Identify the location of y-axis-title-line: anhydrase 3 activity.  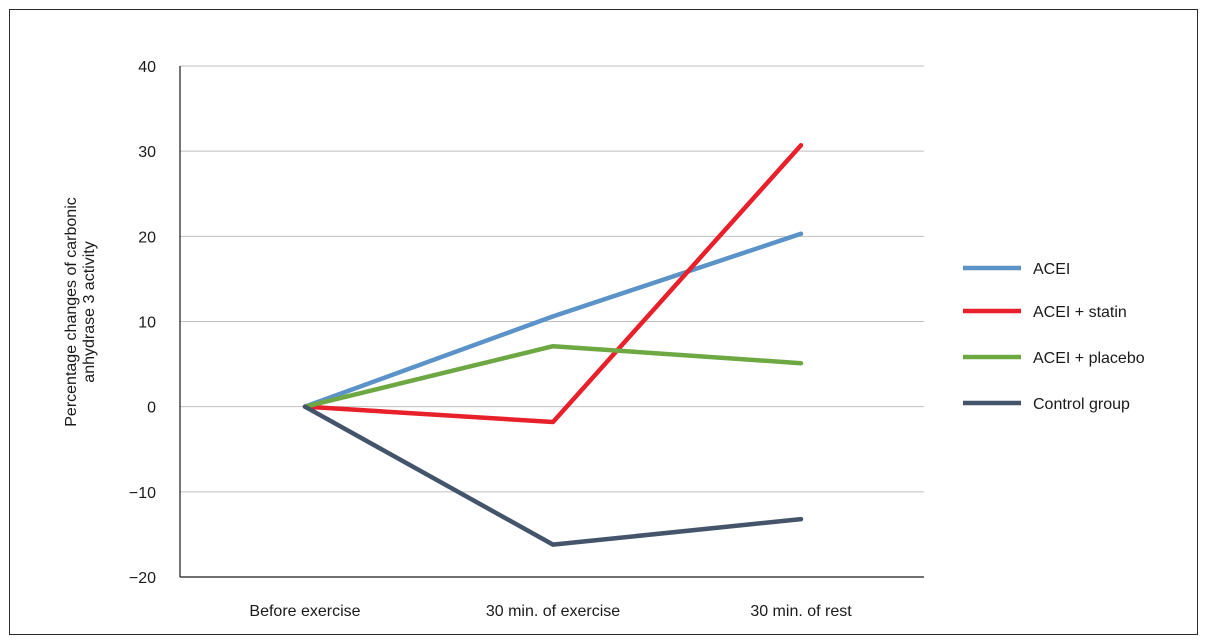
(89, 311).